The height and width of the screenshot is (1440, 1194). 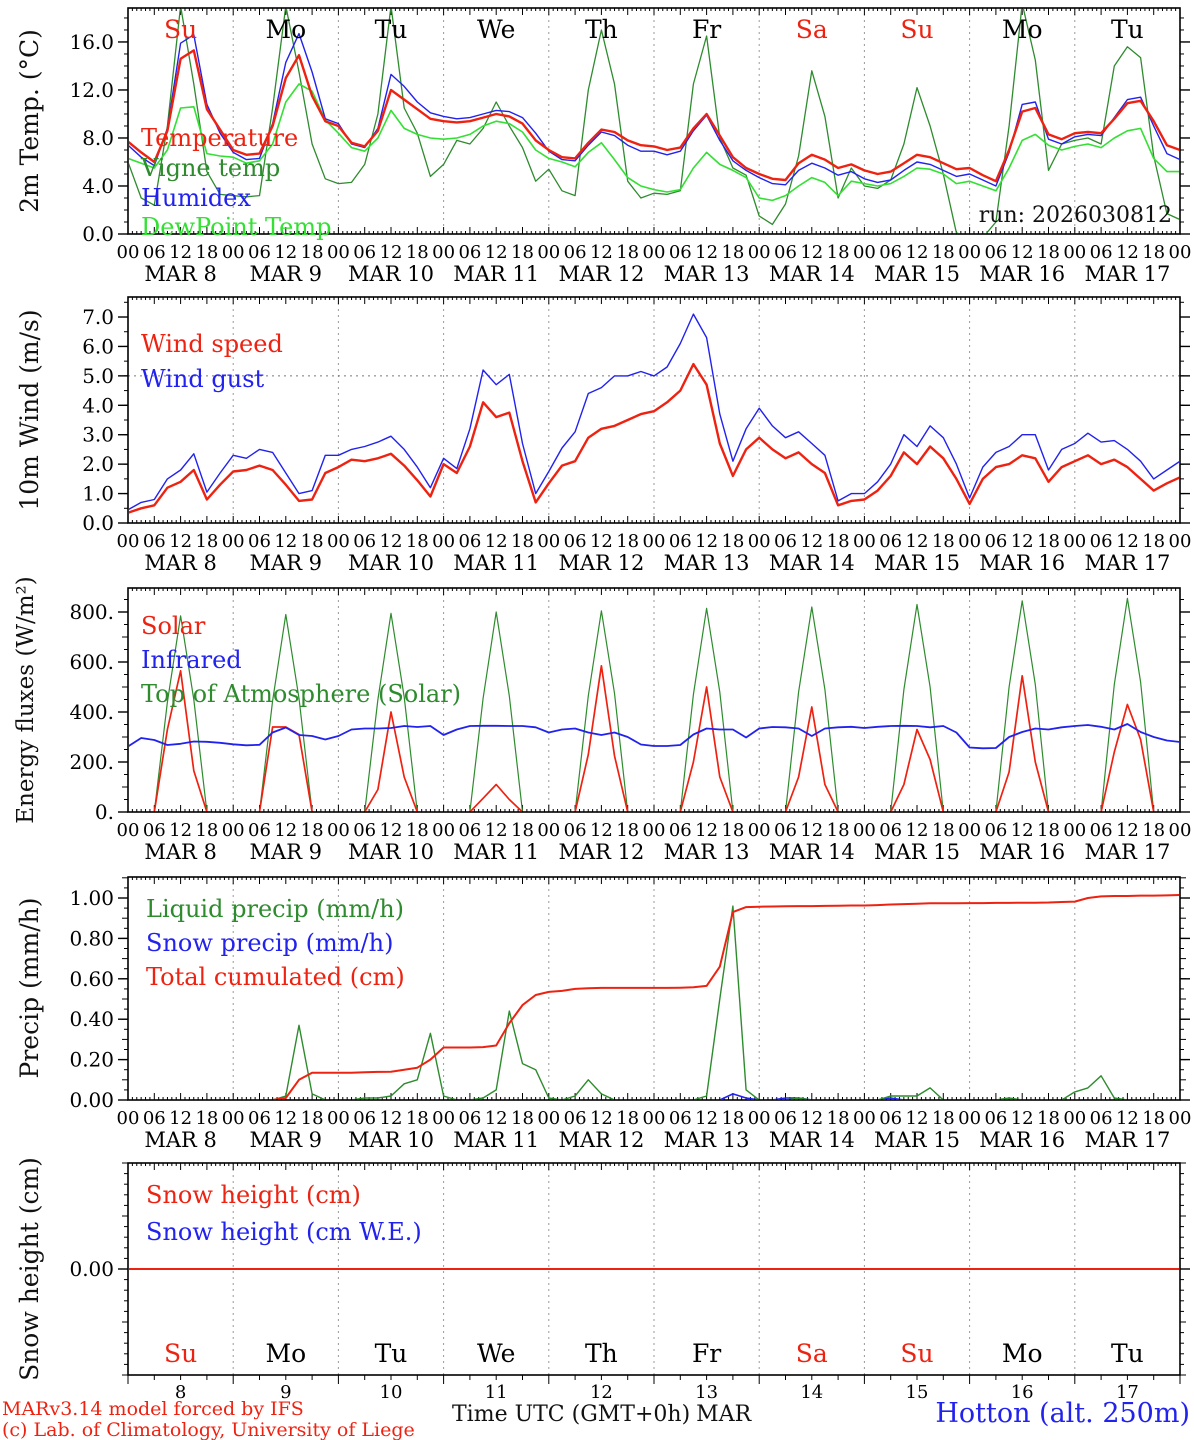 I want to click on legend-vigne-temp: Vigne temp, so click(x=211, y=168).